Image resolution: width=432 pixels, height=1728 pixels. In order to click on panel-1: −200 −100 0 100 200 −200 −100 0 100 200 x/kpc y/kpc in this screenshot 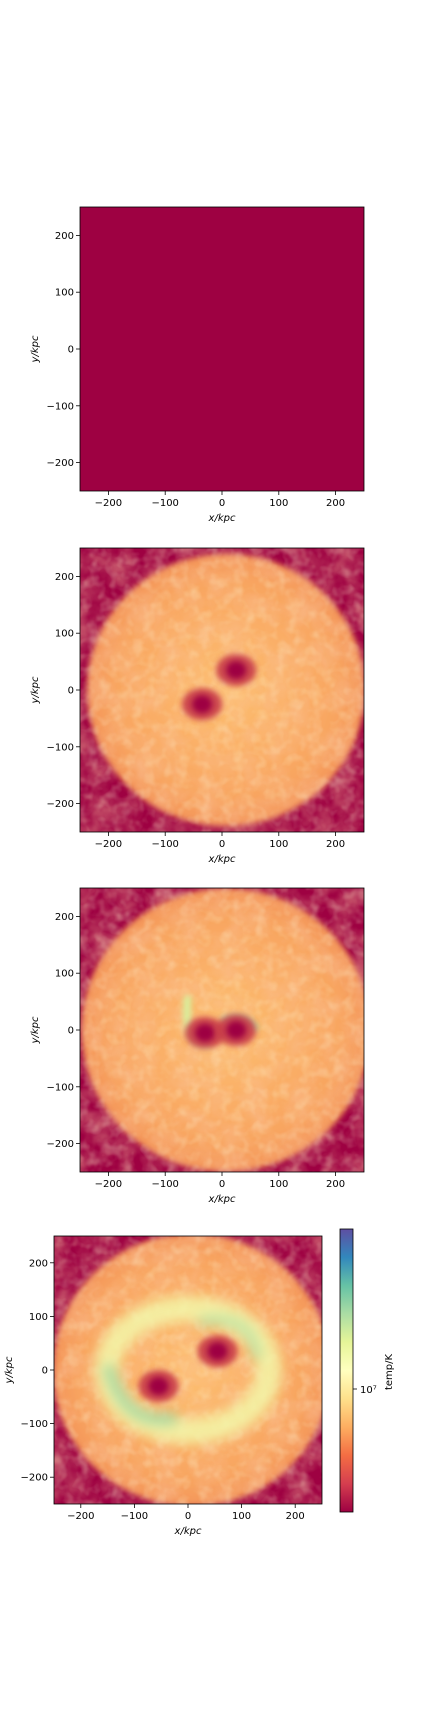, I will do `click(197, 365)`.